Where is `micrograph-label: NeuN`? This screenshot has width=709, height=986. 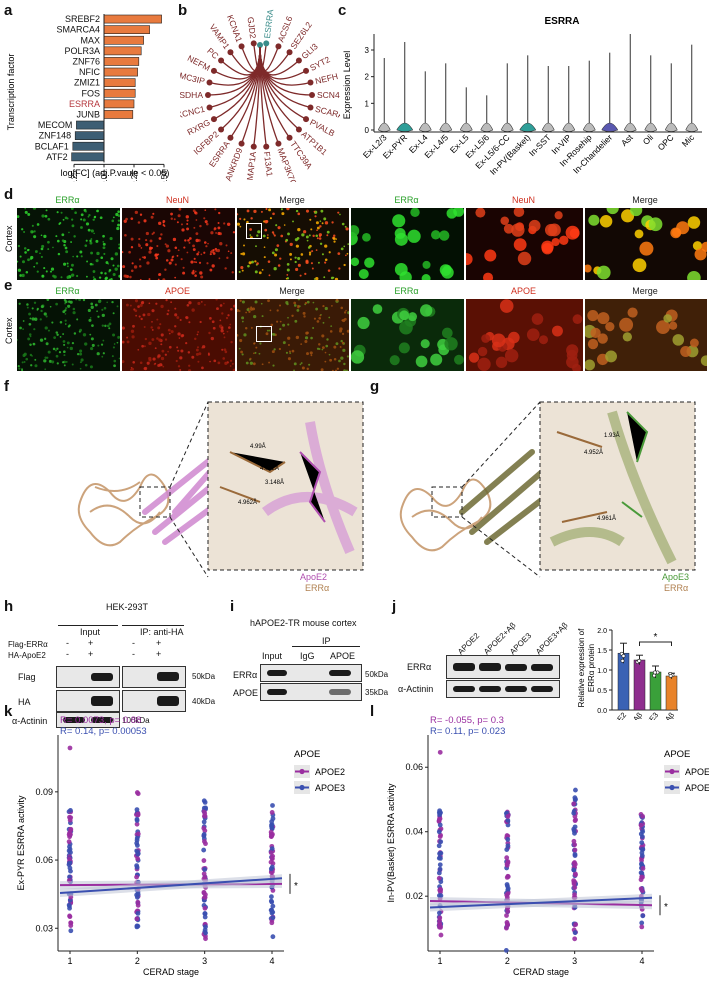 micrograph-label: NeuN is located at coordinates (523, 200).